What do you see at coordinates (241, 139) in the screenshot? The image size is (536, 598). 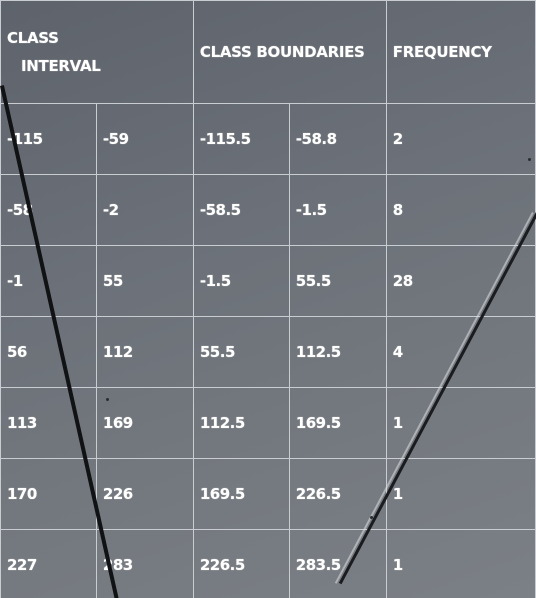 I see `lower-boundary-cell: -115.5` at bounding box center [241, 139].